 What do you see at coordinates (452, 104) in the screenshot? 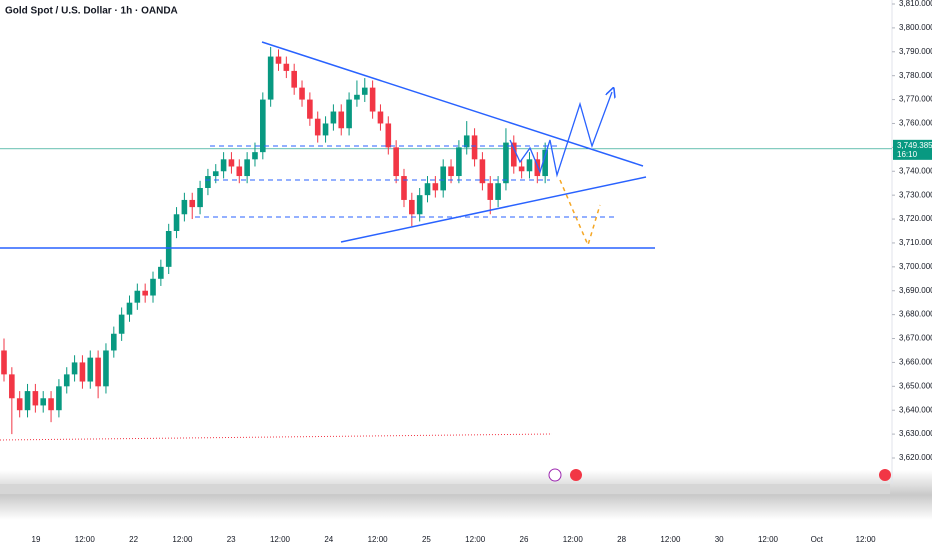
I see `upper-trendline` at bounding box center [452, 104].